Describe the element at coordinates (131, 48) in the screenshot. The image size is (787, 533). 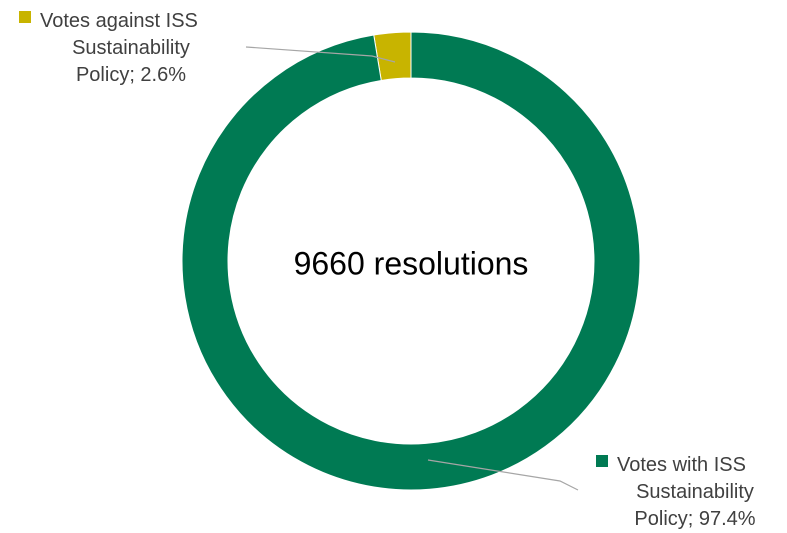
I see `label-votes-against-line-2: Sustainability` at that location.